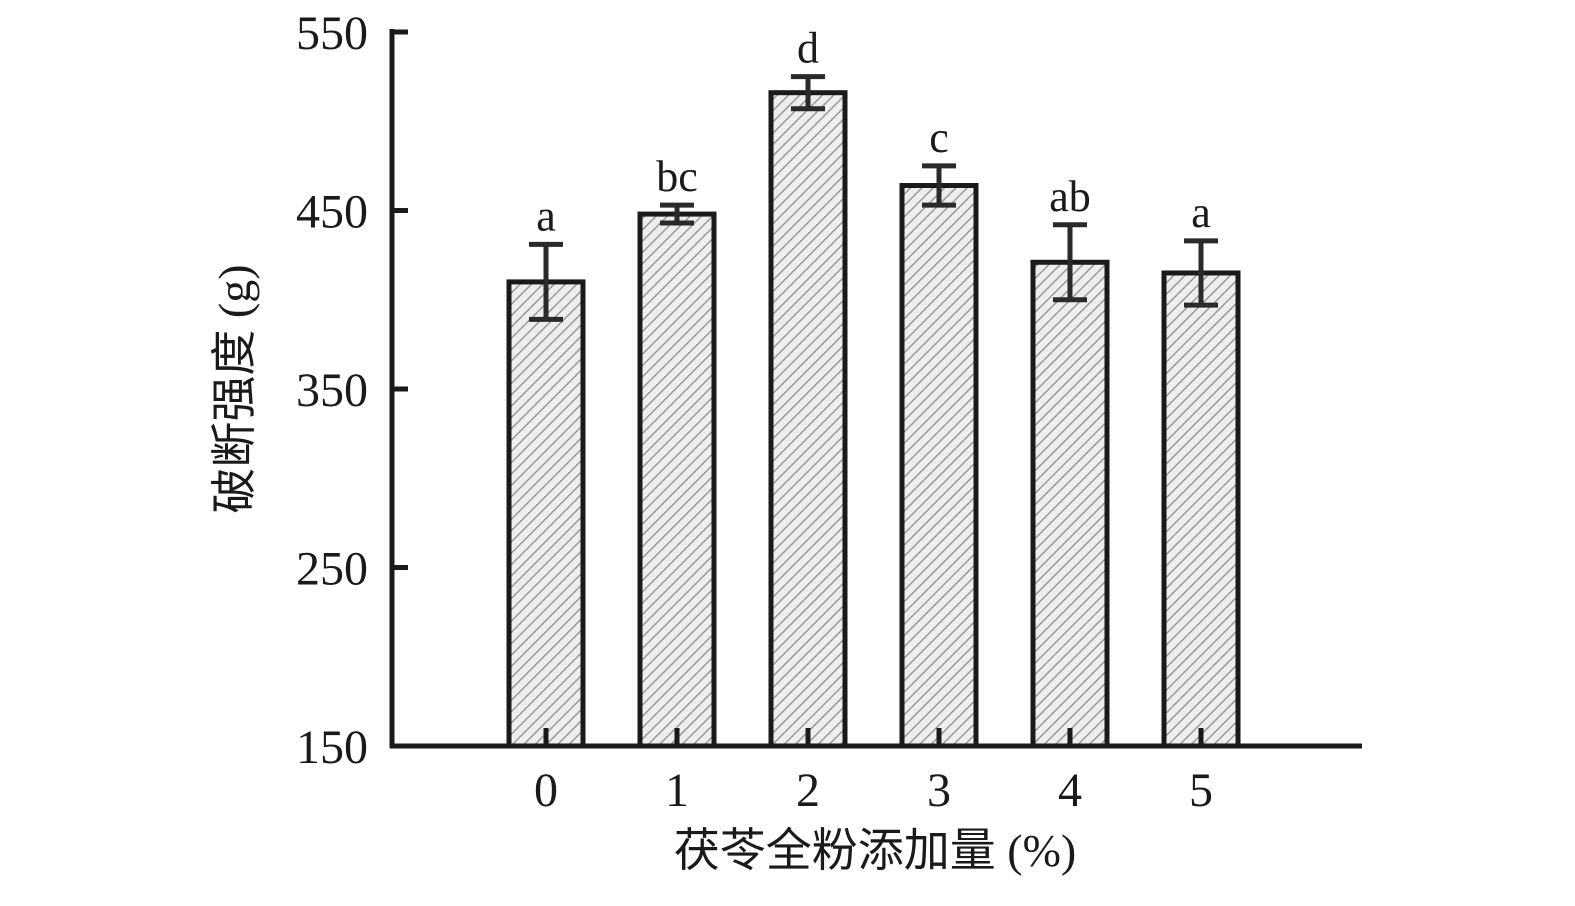  What do you see at coordinates (808, 790) in the screenshot?
I see `x-tick-label: 2` at bounding box center [808, 790].